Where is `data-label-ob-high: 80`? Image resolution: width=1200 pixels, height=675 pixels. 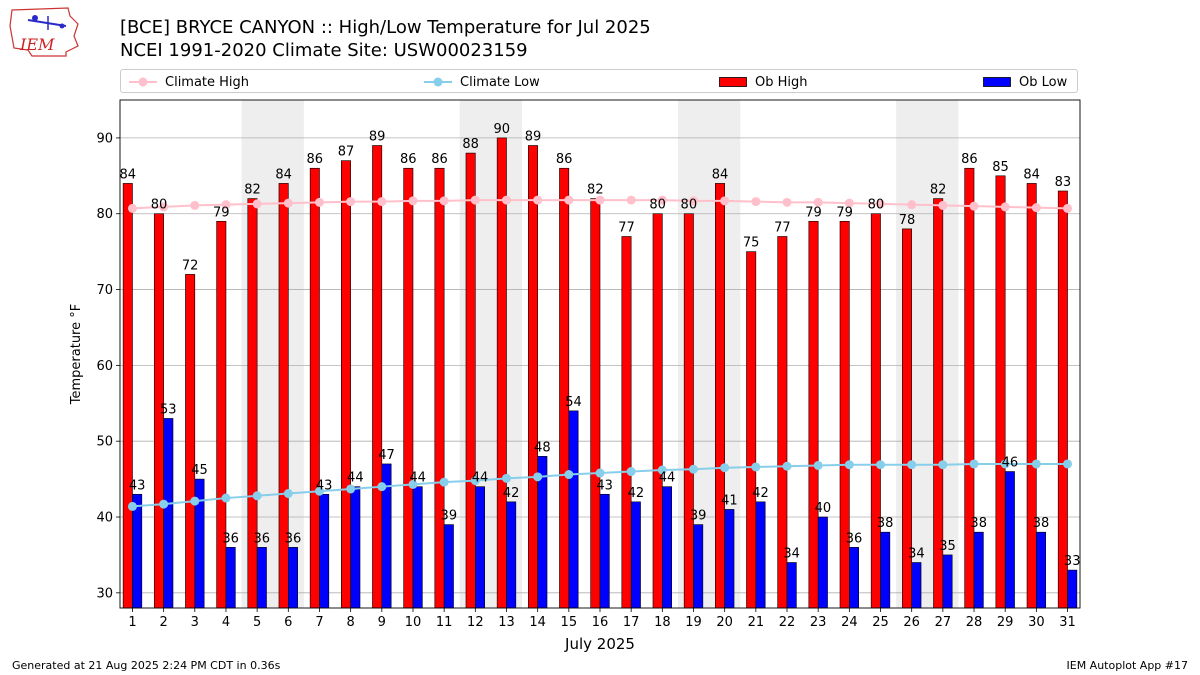 data-label-ob-high: 80 is located at coordinates (159, 205).